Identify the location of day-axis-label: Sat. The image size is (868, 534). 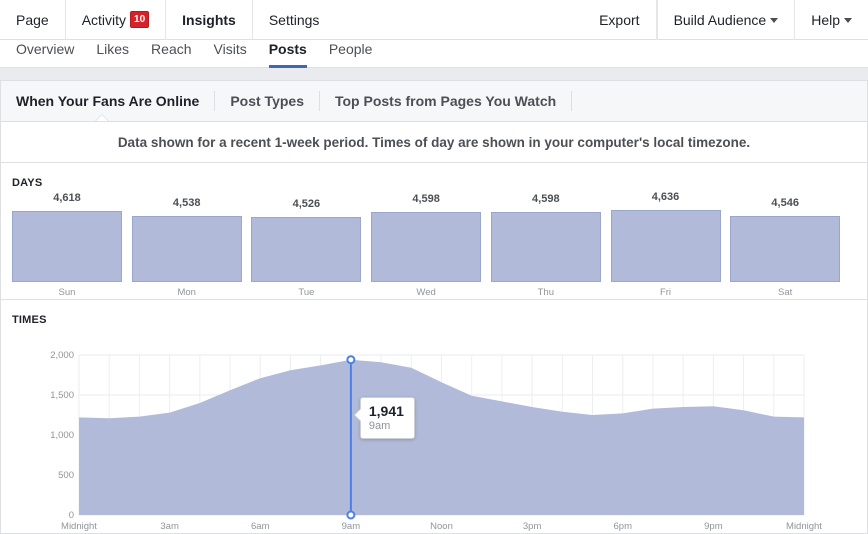
(785, 292).